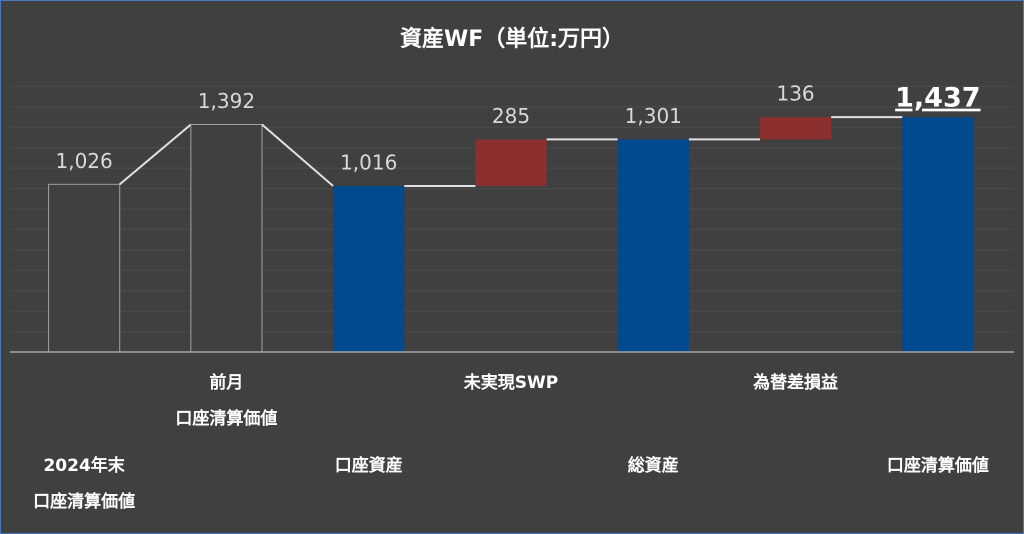 Image resolution: width=1024 pixels, height=534 pixels. What do you see at coordinates (653, 116) in the screenshot?
I see `value-label: 1,301` at bounding box center [653, 116].